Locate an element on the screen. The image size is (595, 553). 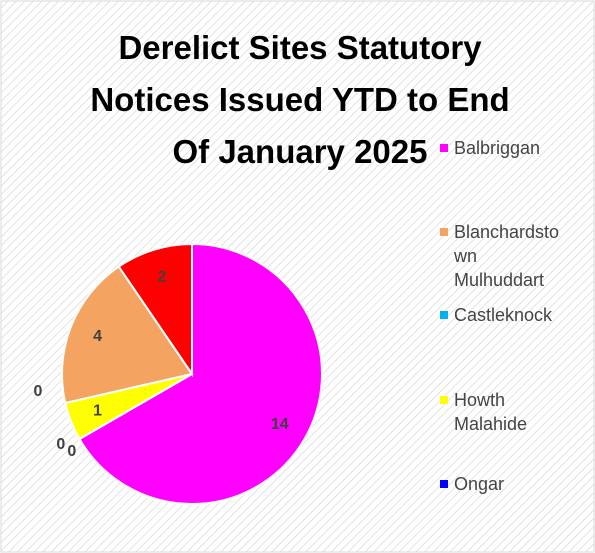
data-label: 14 is located at coordinates (280, 424).